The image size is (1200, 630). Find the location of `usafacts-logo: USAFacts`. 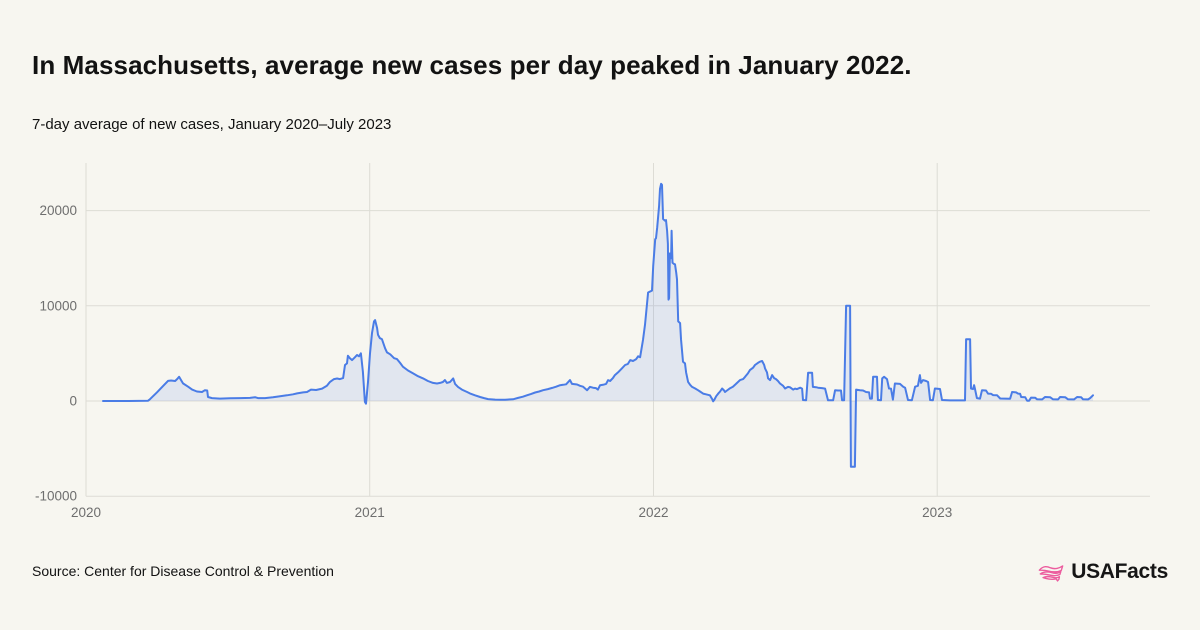

usafacts-logo: USAFacts is located at coordinates (1102, 572).